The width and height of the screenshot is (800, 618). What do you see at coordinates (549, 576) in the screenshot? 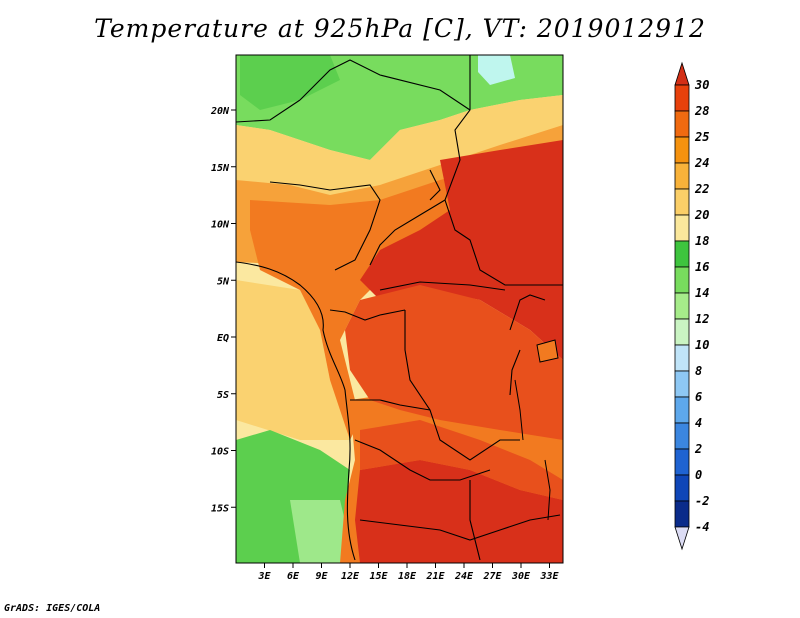
I see `lon-label: 33E` at bounding box center [549, 576].